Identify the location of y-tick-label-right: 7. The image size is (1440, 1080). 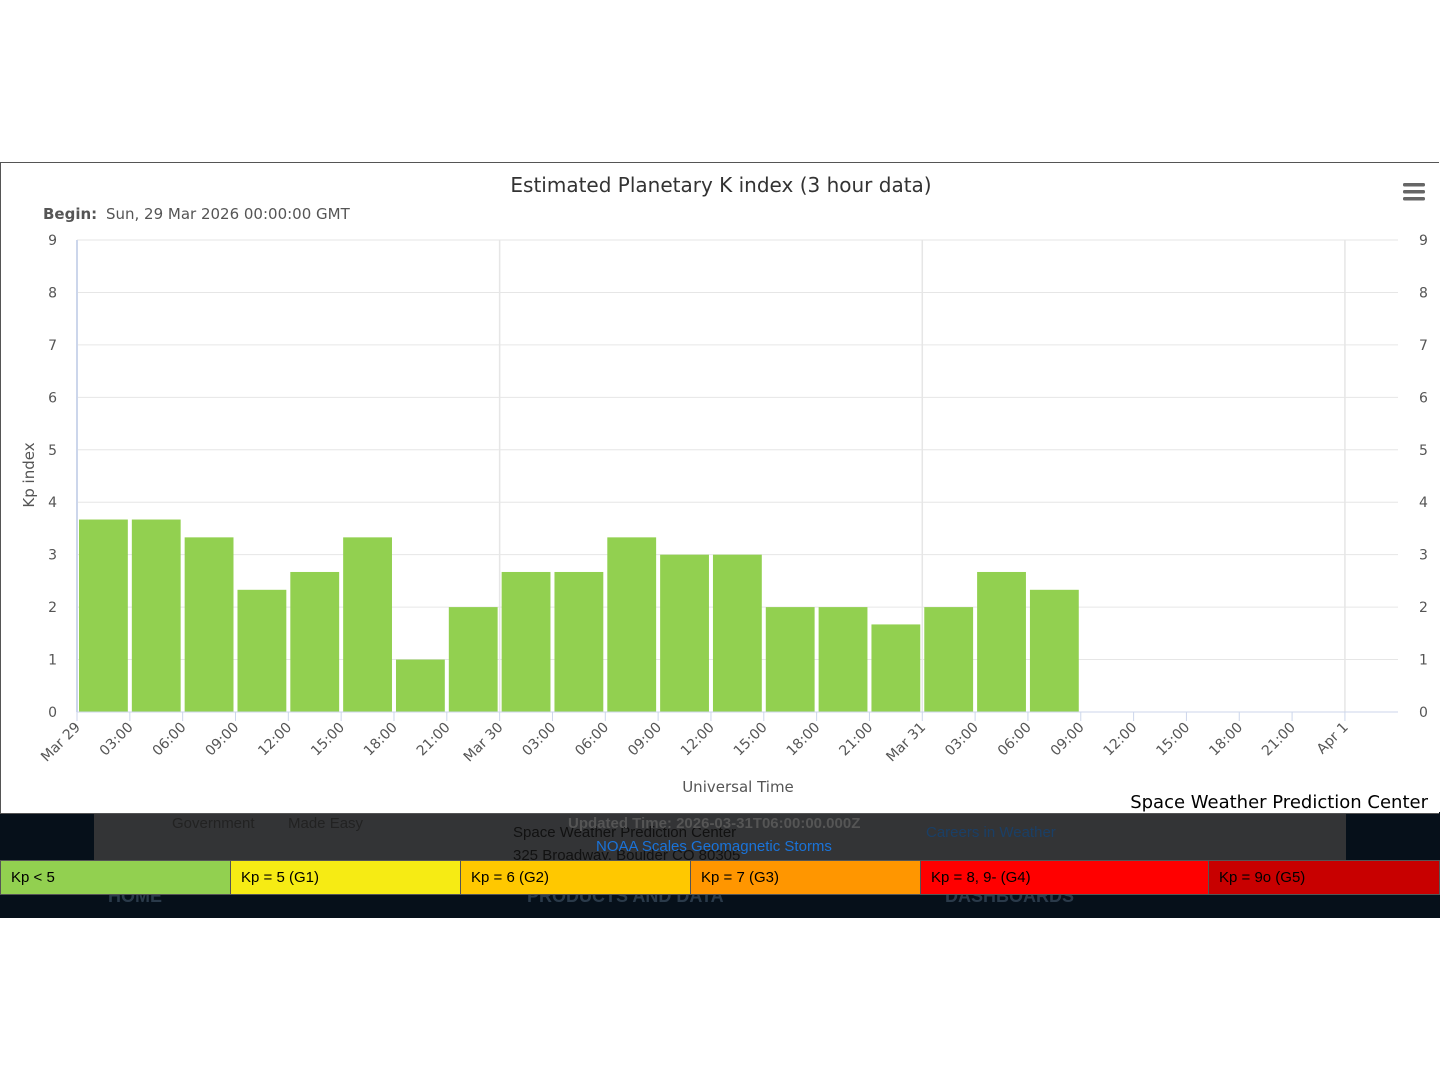
(1423, 346).